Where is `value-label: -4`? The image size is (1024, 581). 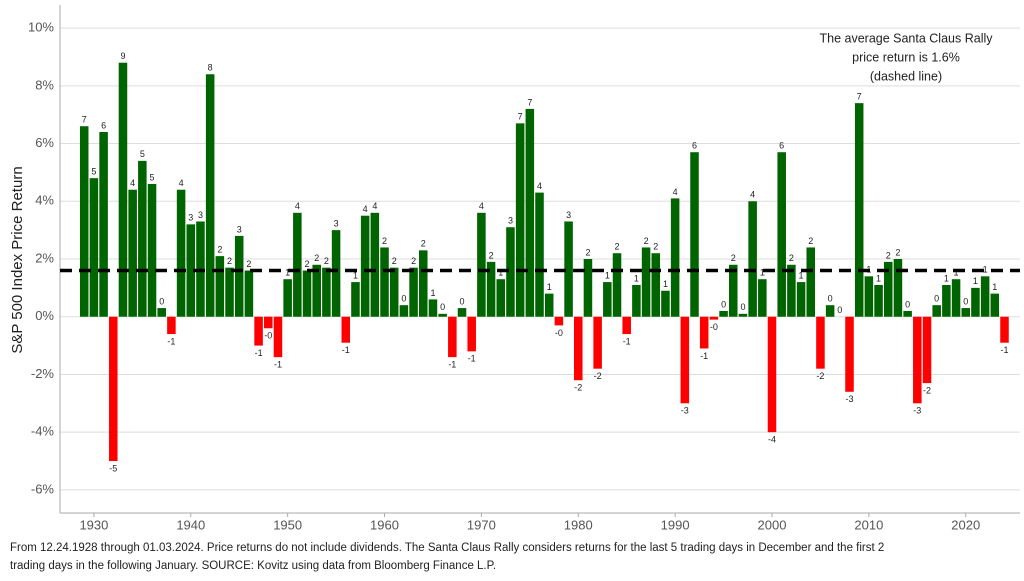
value-label: -4 is located at coordinates (772, 440).